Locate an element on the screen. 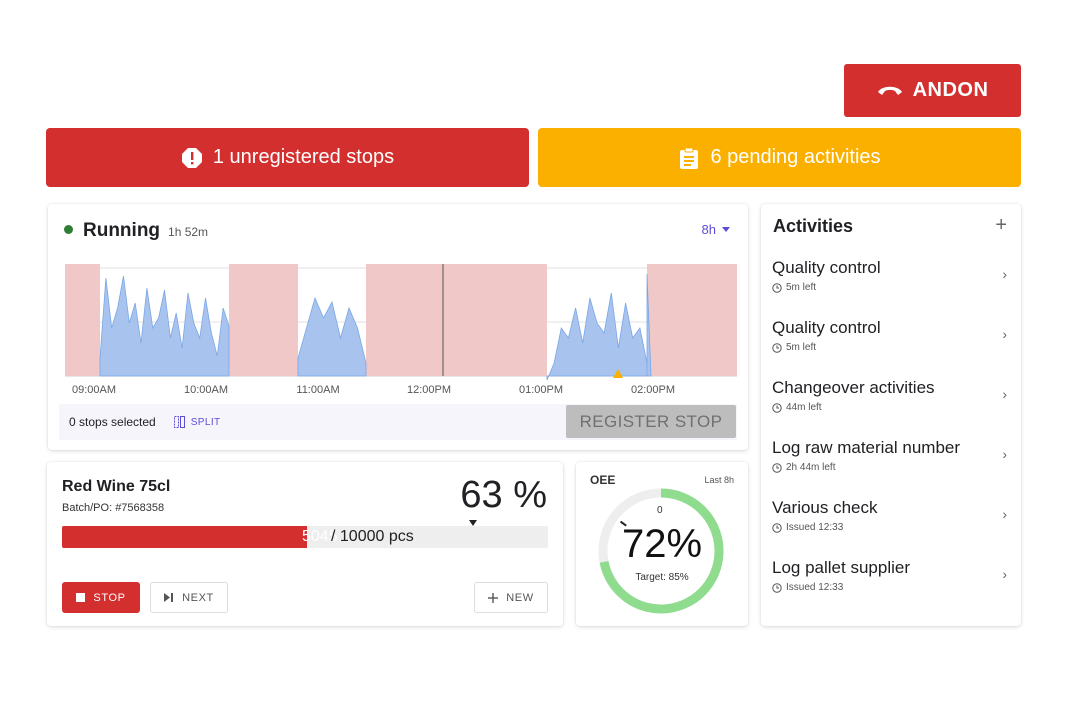 The width and height of the screenshot is (1080, 720). activity-time: 44m left is located at coordinates (797, 407).